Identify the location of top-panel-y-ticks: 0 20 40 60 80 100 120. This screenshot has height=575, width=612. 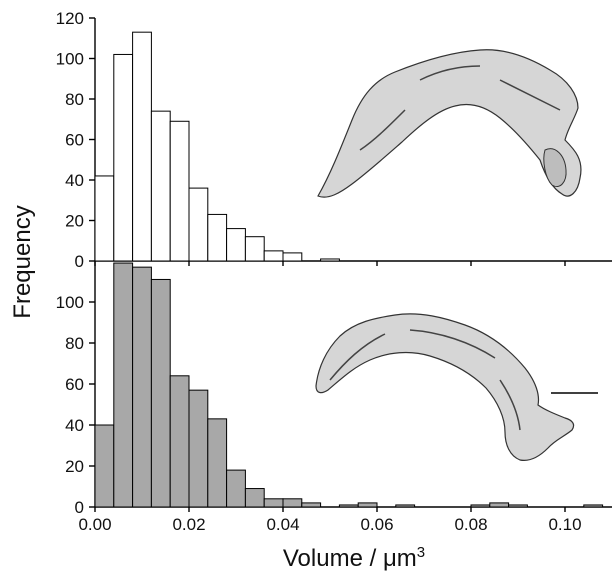
(75, 140).